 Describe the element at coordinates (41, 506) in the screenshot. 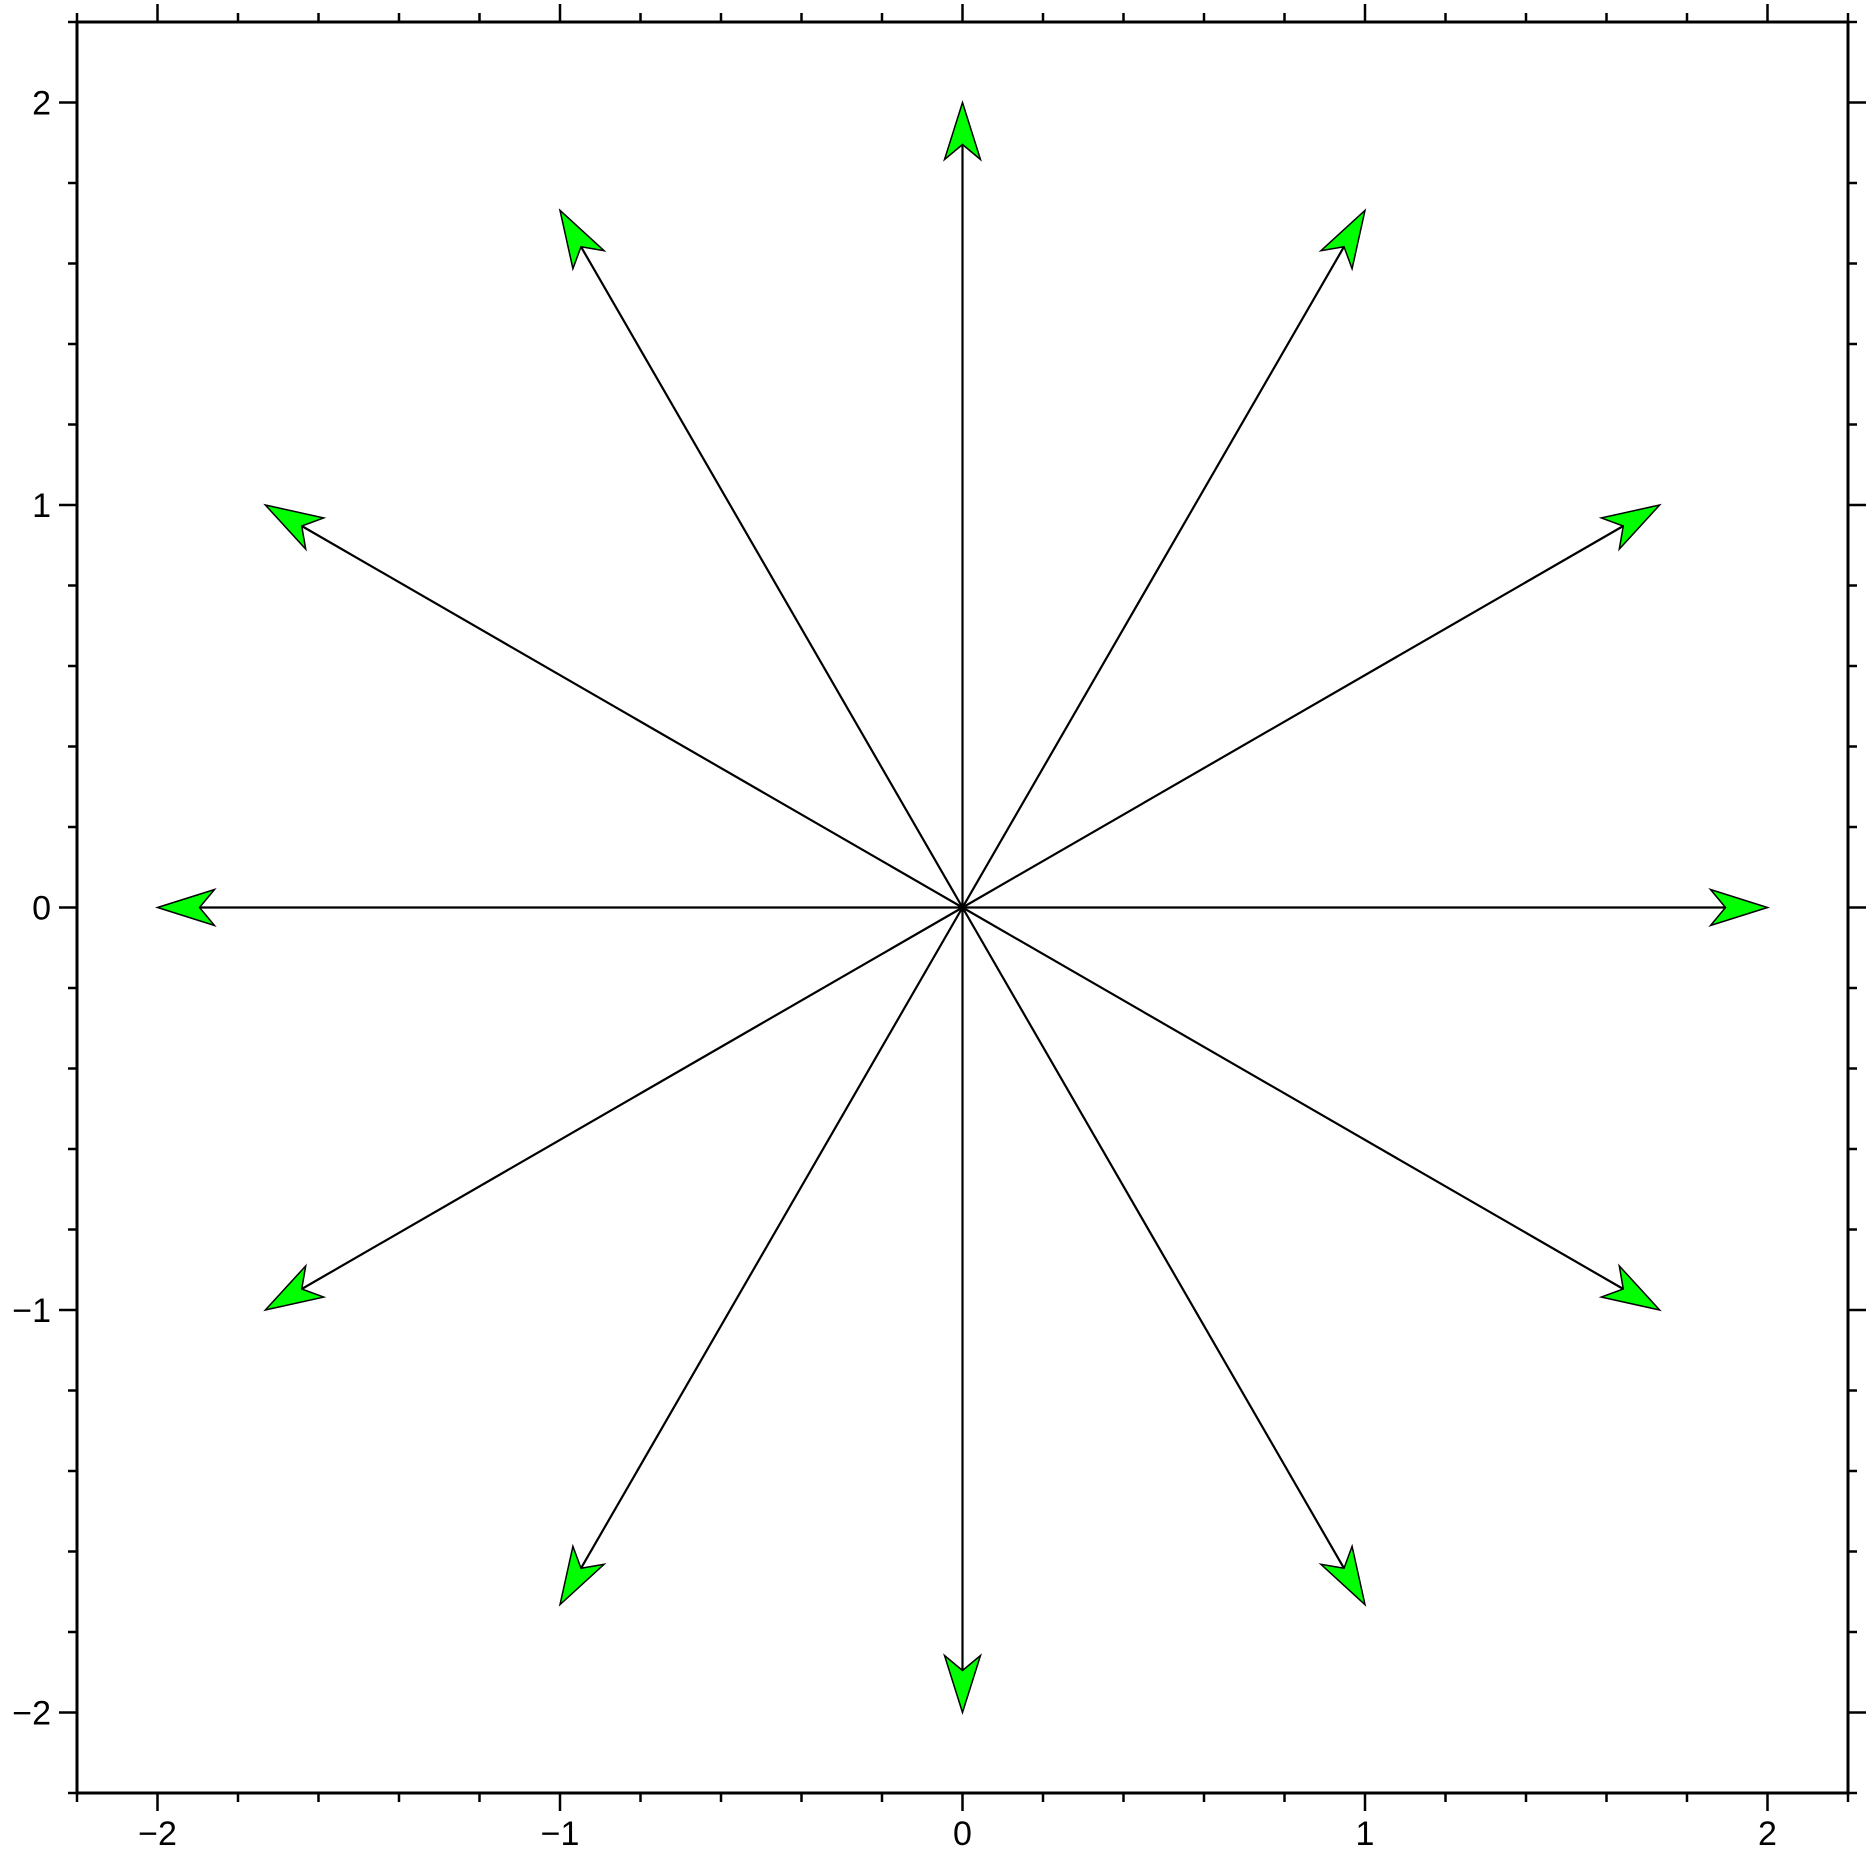

I see `y-tick-label: 1` at that location.